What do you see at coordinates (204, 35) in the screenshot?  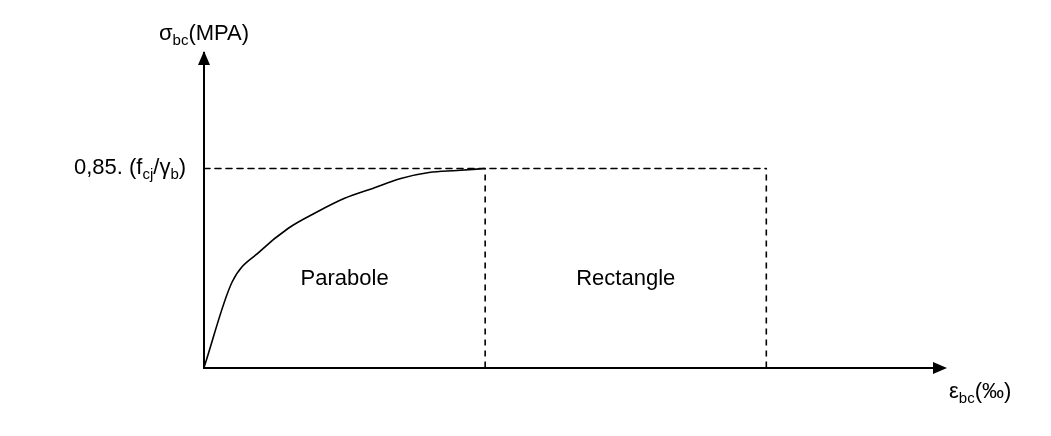 I see `text: σ$_{bc}$(MPA)` at bounding box center [204, 35].